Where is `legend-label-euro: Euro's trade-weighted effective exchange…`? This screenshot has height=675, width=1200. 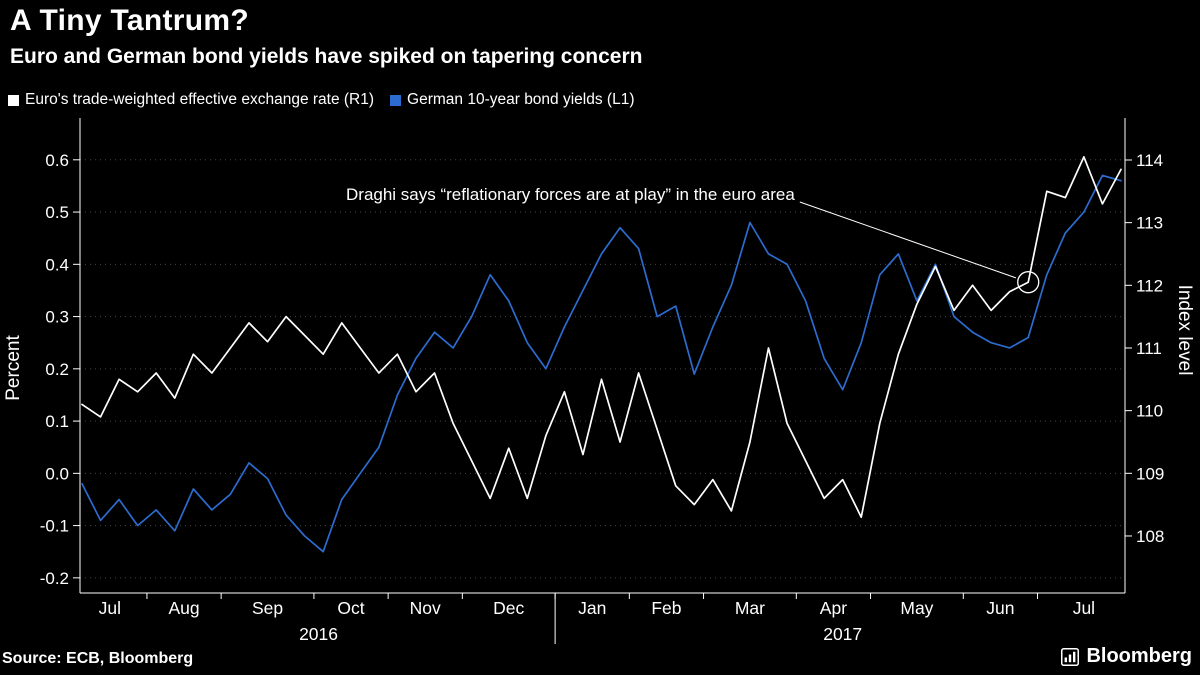 legend-label-euro: Euro's trade-weighted effective exchange… is located at coordinates (200, 99).